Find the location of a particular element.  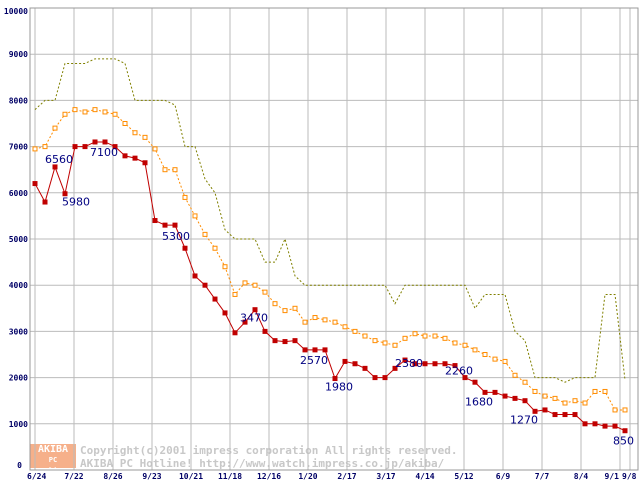

x-tick-label: 12/16 is located at coordinates (269, 476).